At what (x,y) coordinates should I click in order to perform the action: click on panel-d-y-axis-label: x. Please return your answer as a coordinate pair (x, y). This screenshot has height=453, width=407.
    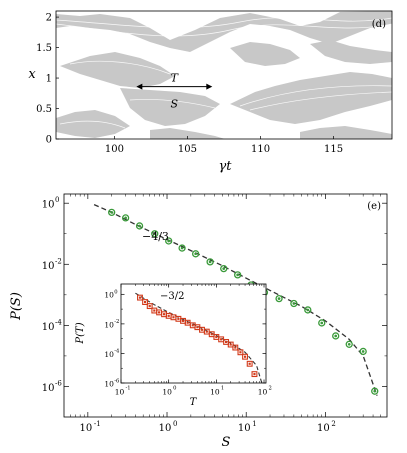
    Looking at the image, I should click on (32, 74).